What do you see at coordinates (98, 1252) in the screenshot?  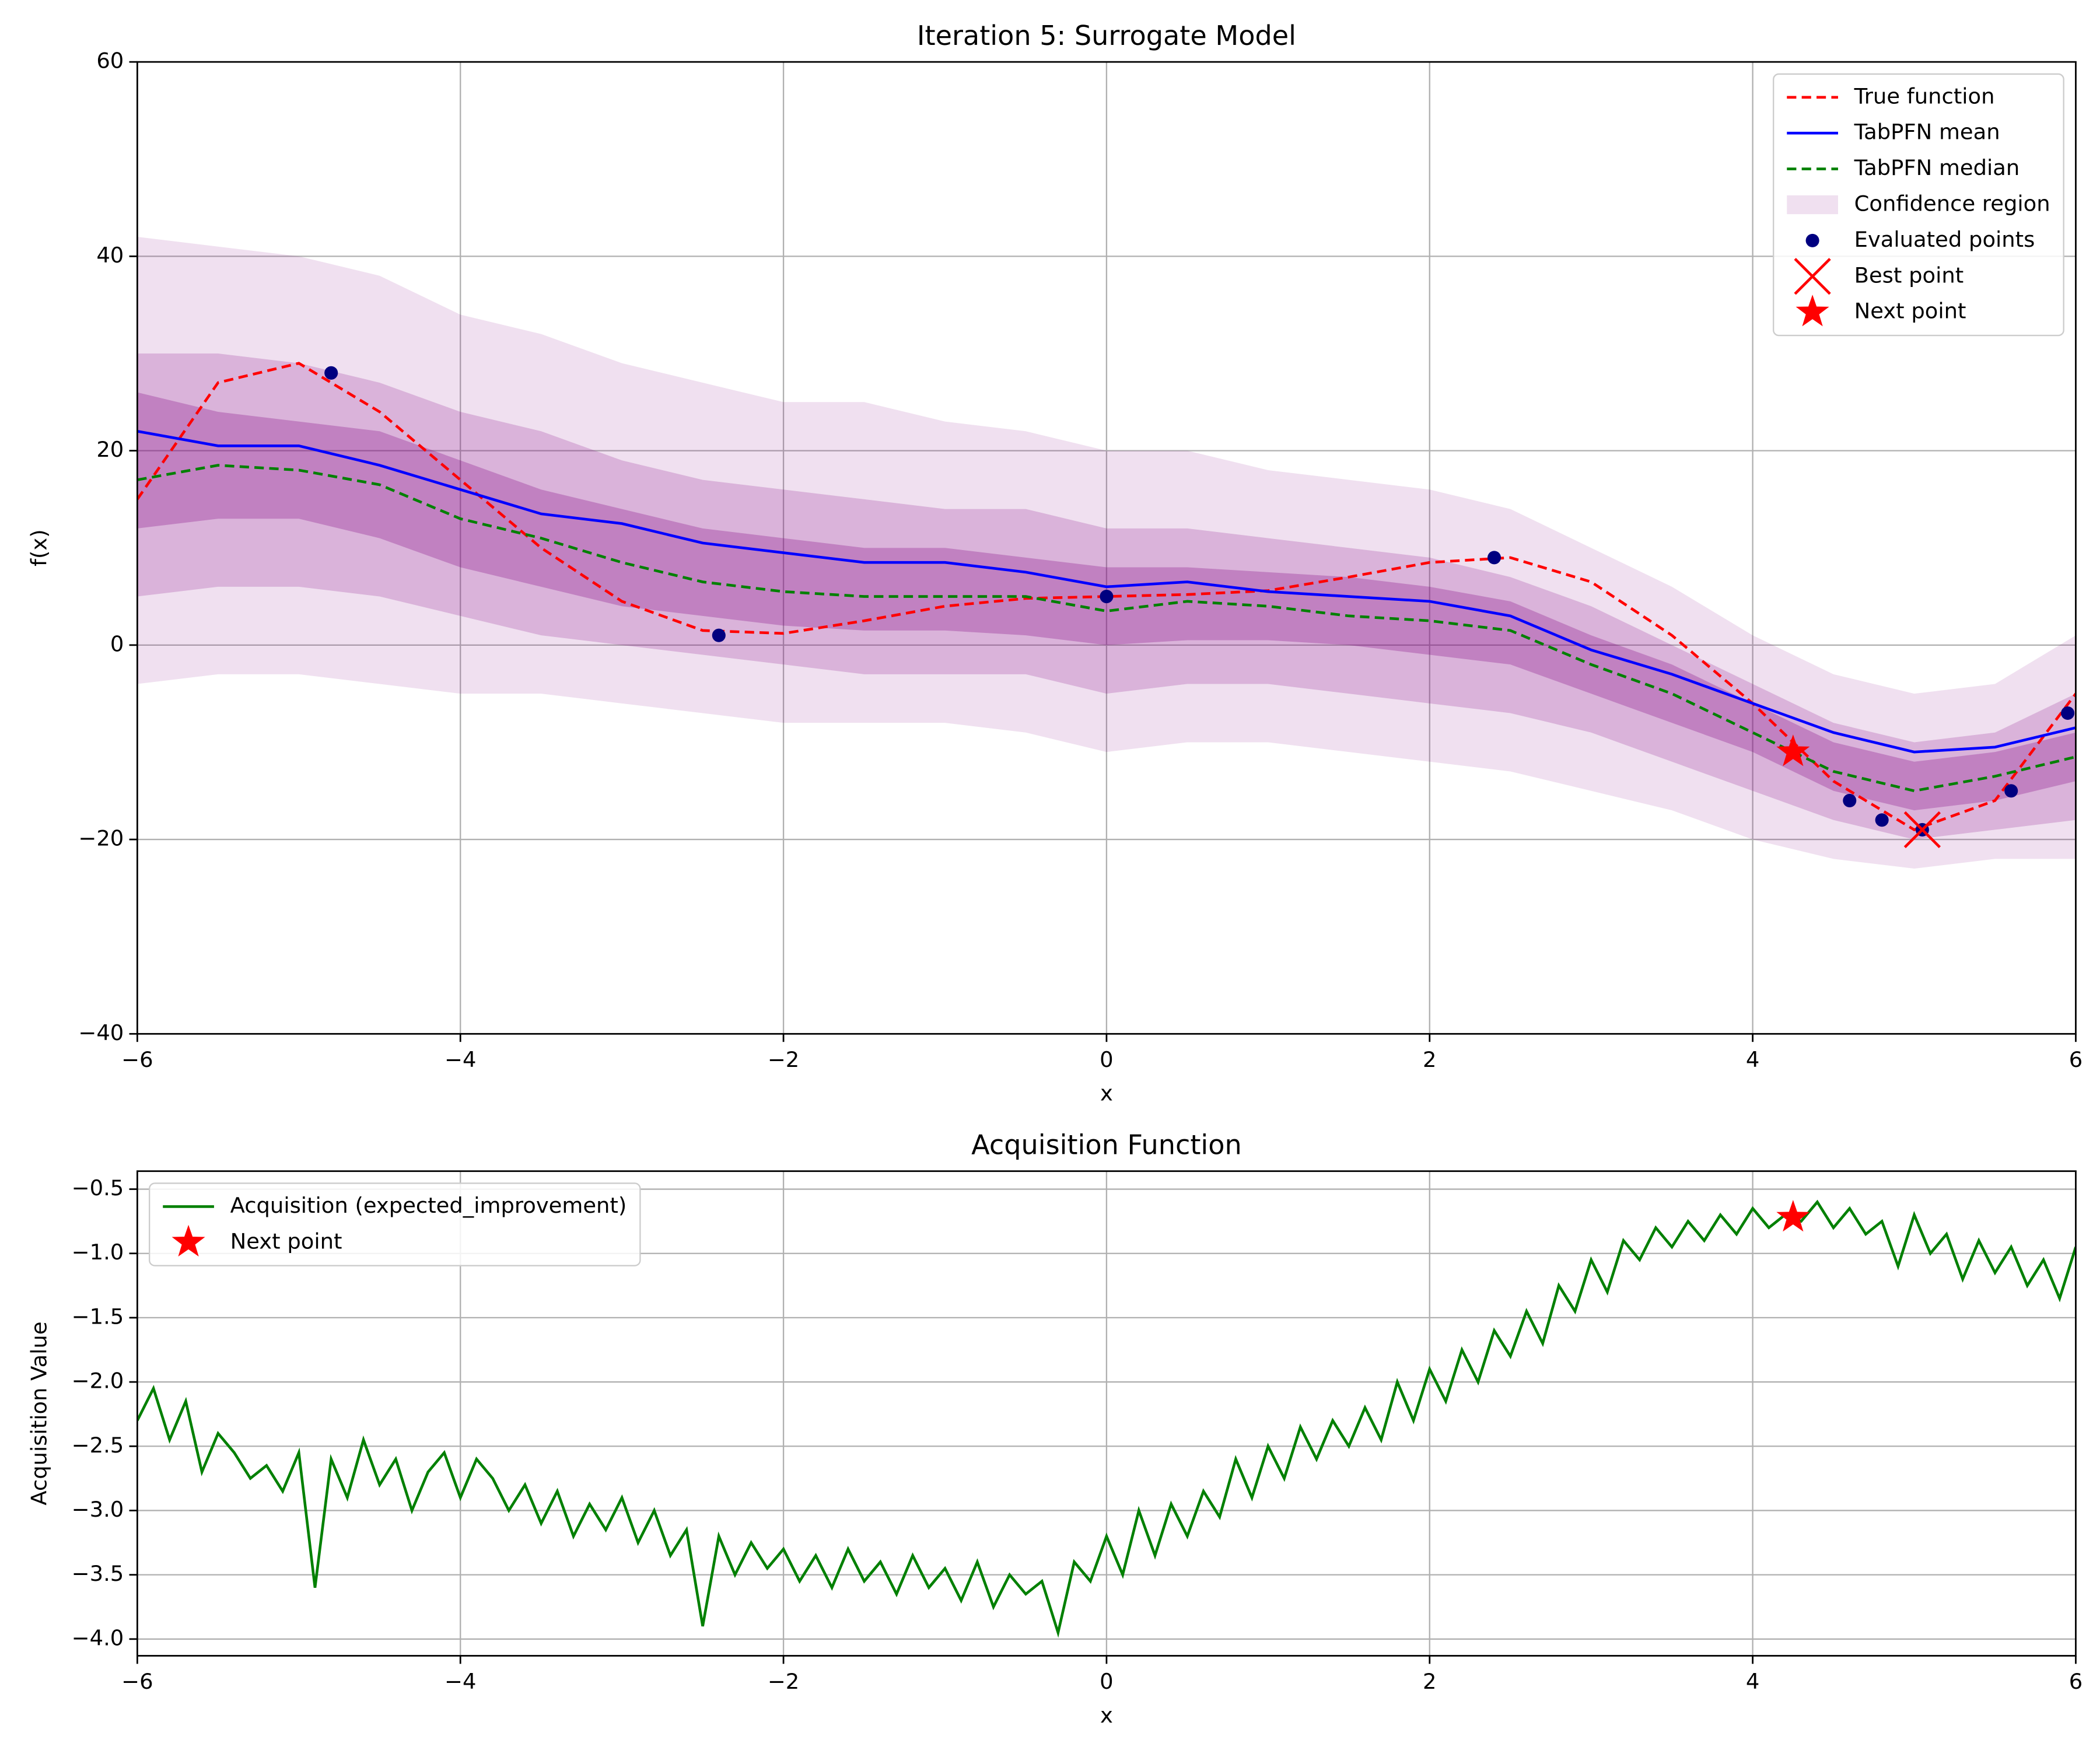 I see `y-tick-label: −1.0` at bounding box center [98, 1252].